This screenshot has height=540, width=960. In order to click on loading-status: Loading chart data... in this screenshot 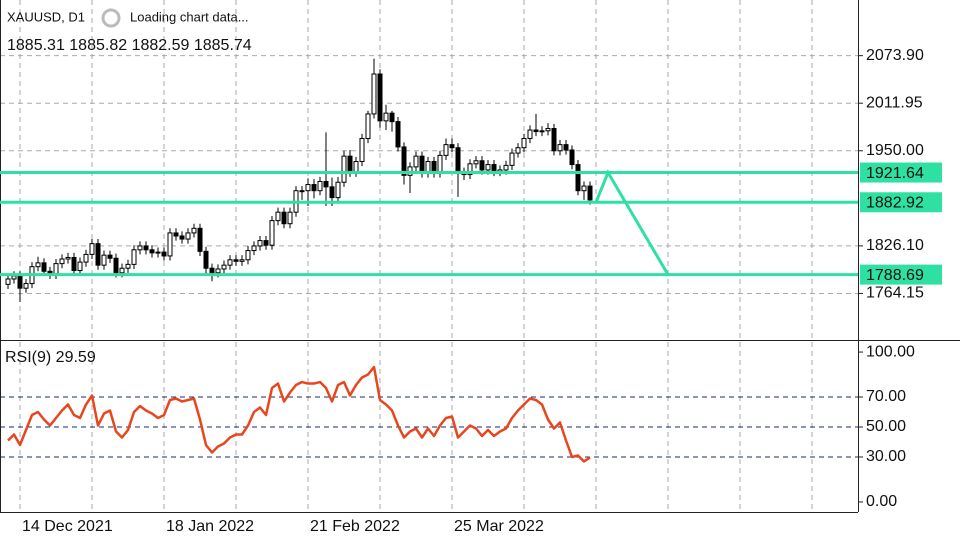, I will do `click(189, 16)`.